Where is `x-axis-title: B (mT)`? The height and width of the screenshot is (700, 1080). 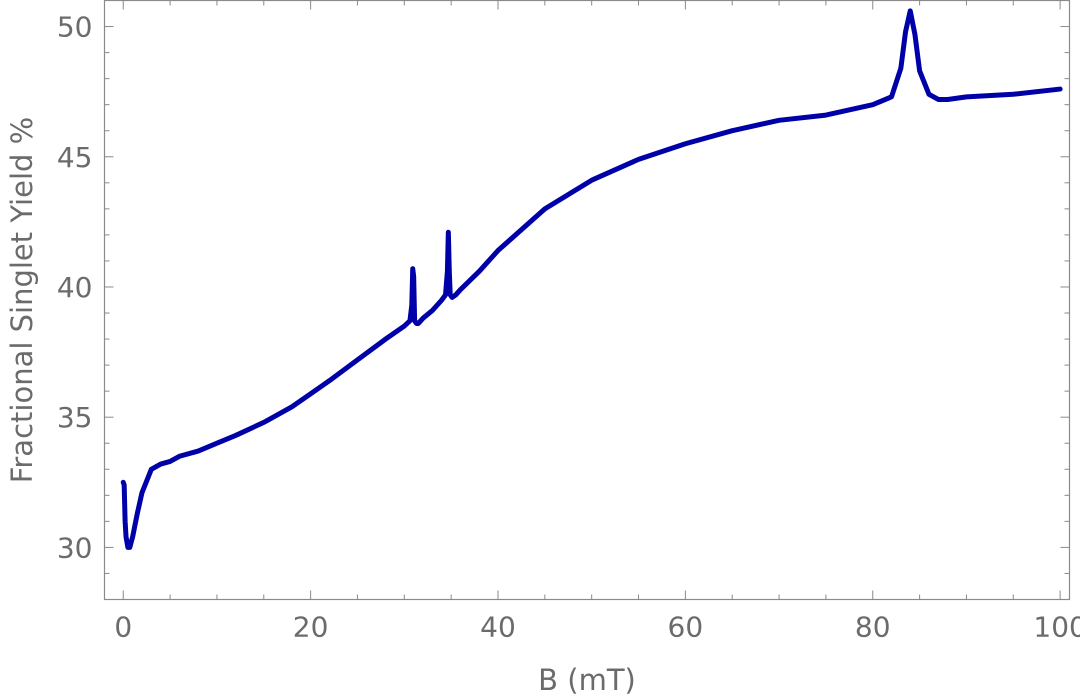
x-axis-title: B (mT) is located at coordinates (587, 680).